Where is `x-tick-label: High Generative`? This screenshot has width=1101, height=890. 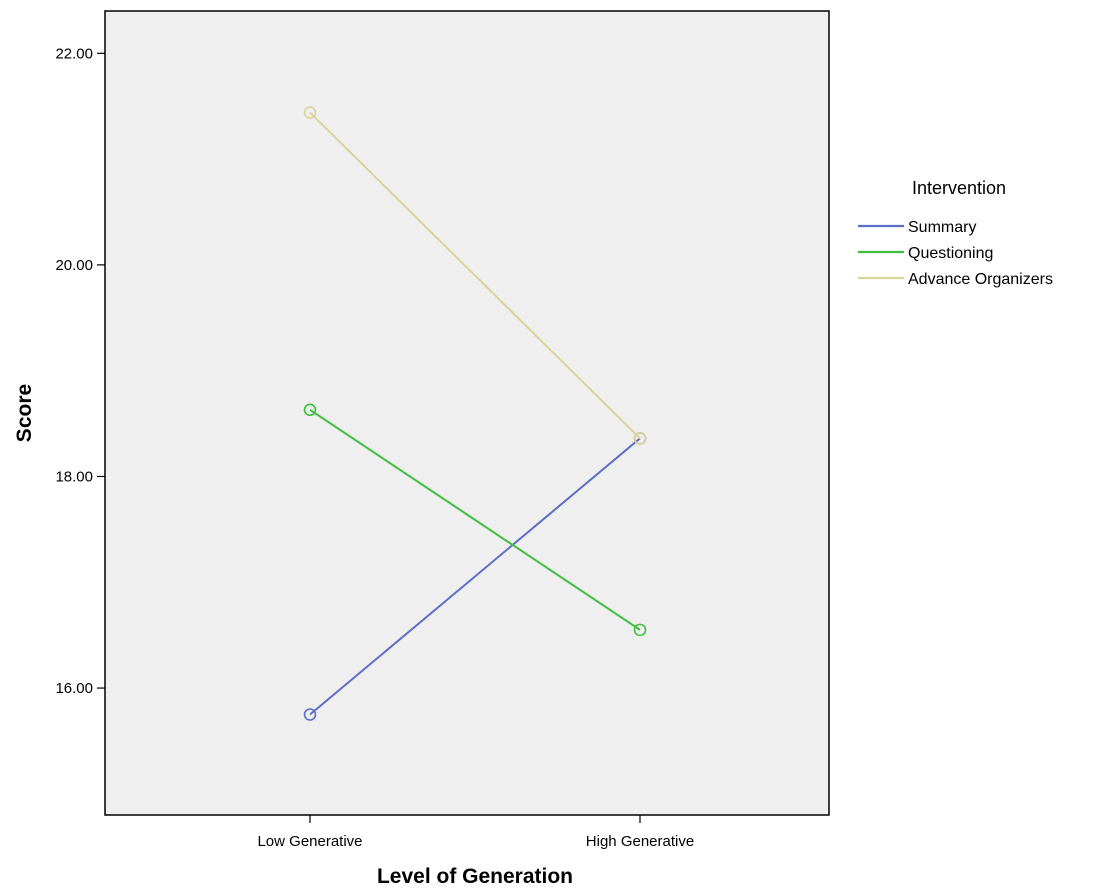 x-tick-label: High Generative is located at coordinates (640, 841).